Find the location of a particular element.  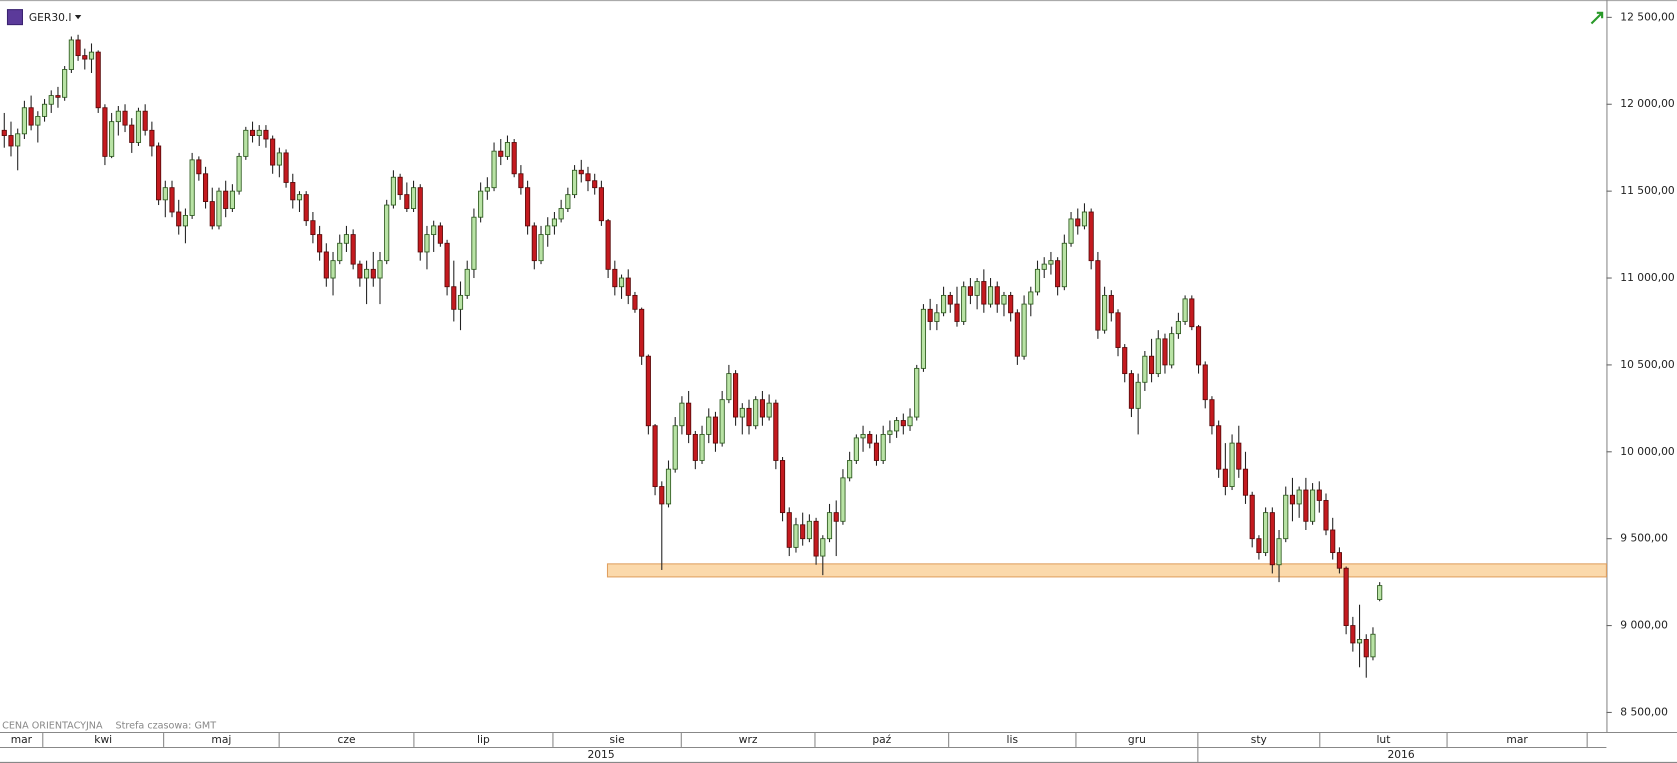

month-label: mar is located at coordinates (22, 739).